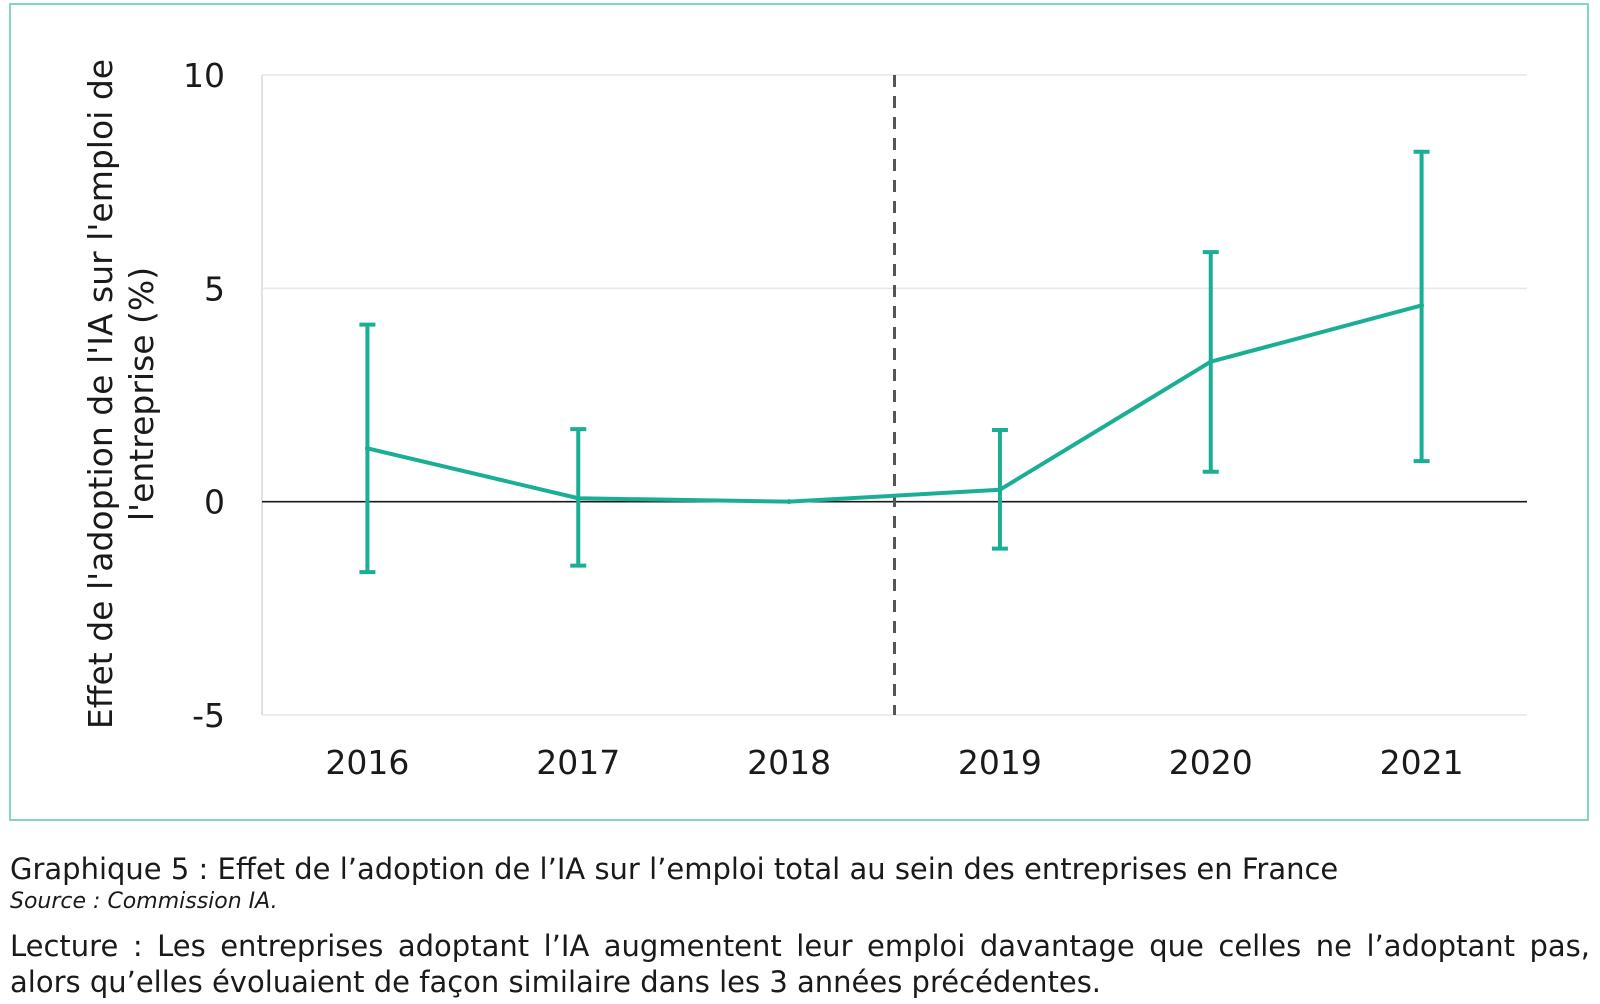  I want to click on x-tick-label: 2017, so click(578, 762).